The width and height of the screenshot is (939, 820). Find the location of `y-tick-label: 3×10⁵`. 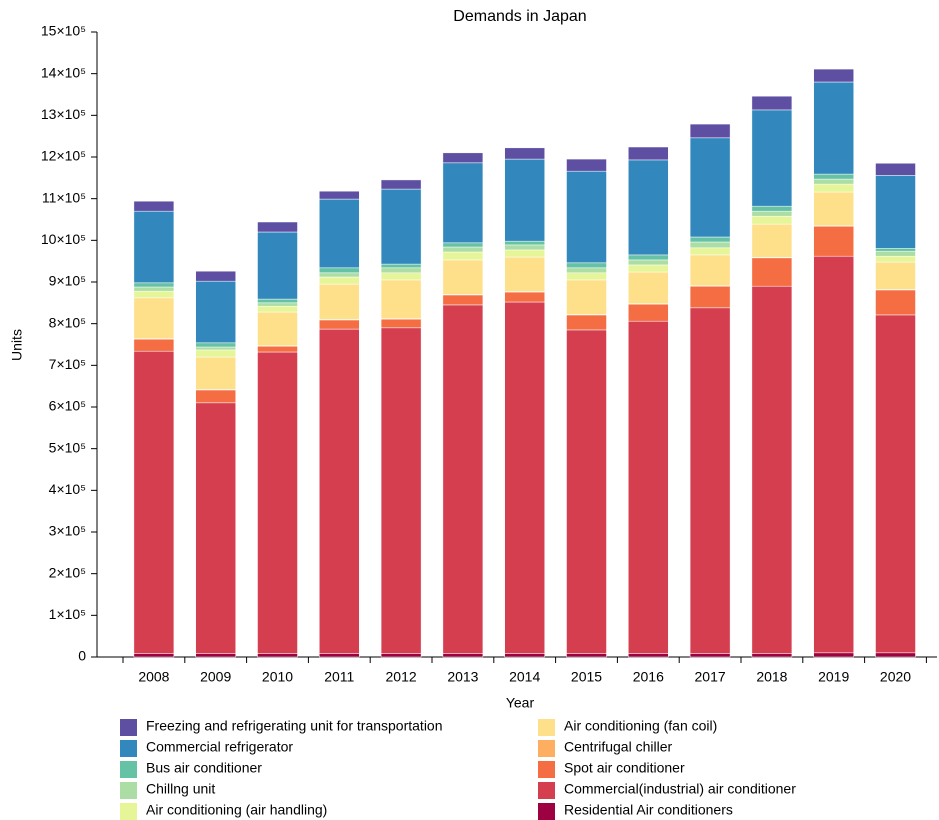

y-tick-label: 3×10⁵ is located at coordinates (67, 531).